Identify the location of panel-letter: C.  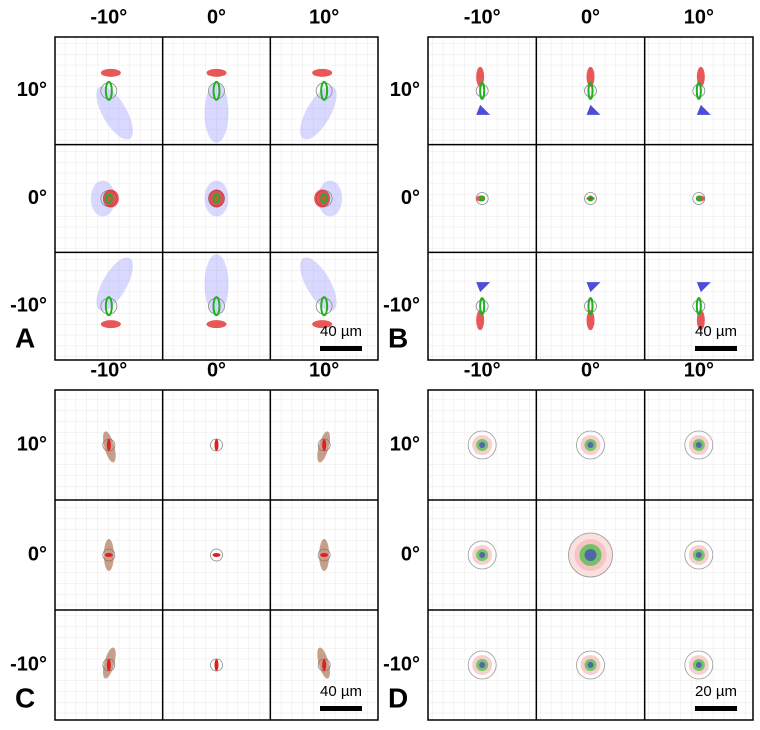
(25, 697).